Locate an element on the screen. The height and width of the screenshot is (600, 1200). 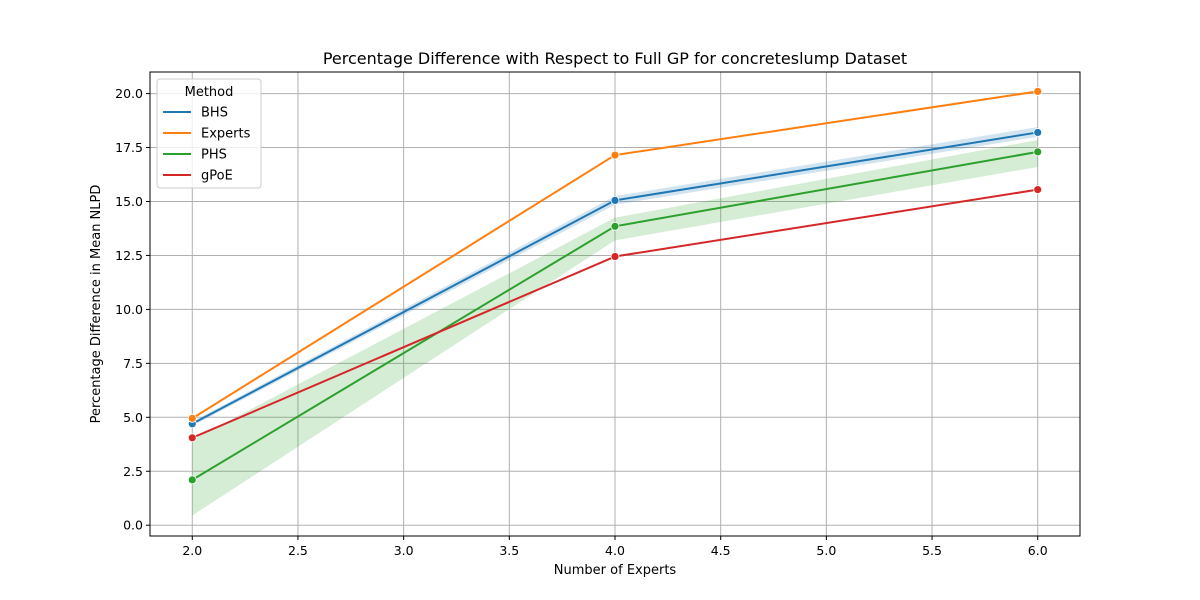
x-tick-label: 2.5 is located at coordinates (298, 550).